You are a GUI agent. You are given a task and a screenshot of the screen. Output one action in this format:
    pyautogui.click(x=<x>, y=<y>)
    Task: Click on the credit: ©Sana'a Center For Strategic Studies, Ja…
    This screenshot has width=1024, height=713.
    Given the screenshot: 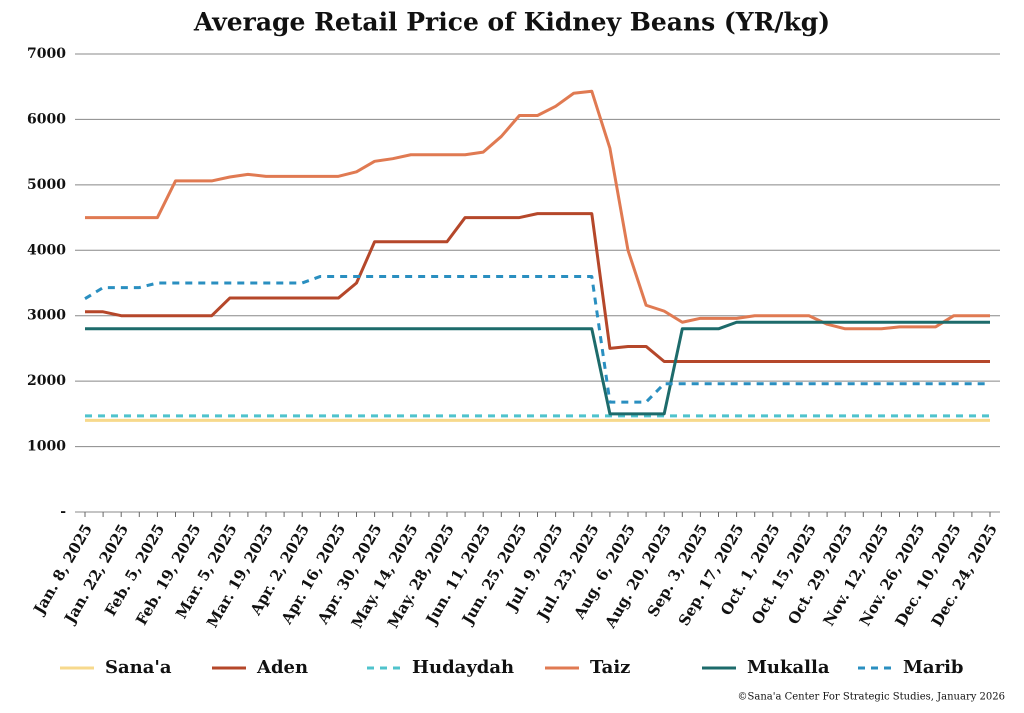 What is the action you would take?
    pyautogui.click(x=872, y=697)
    